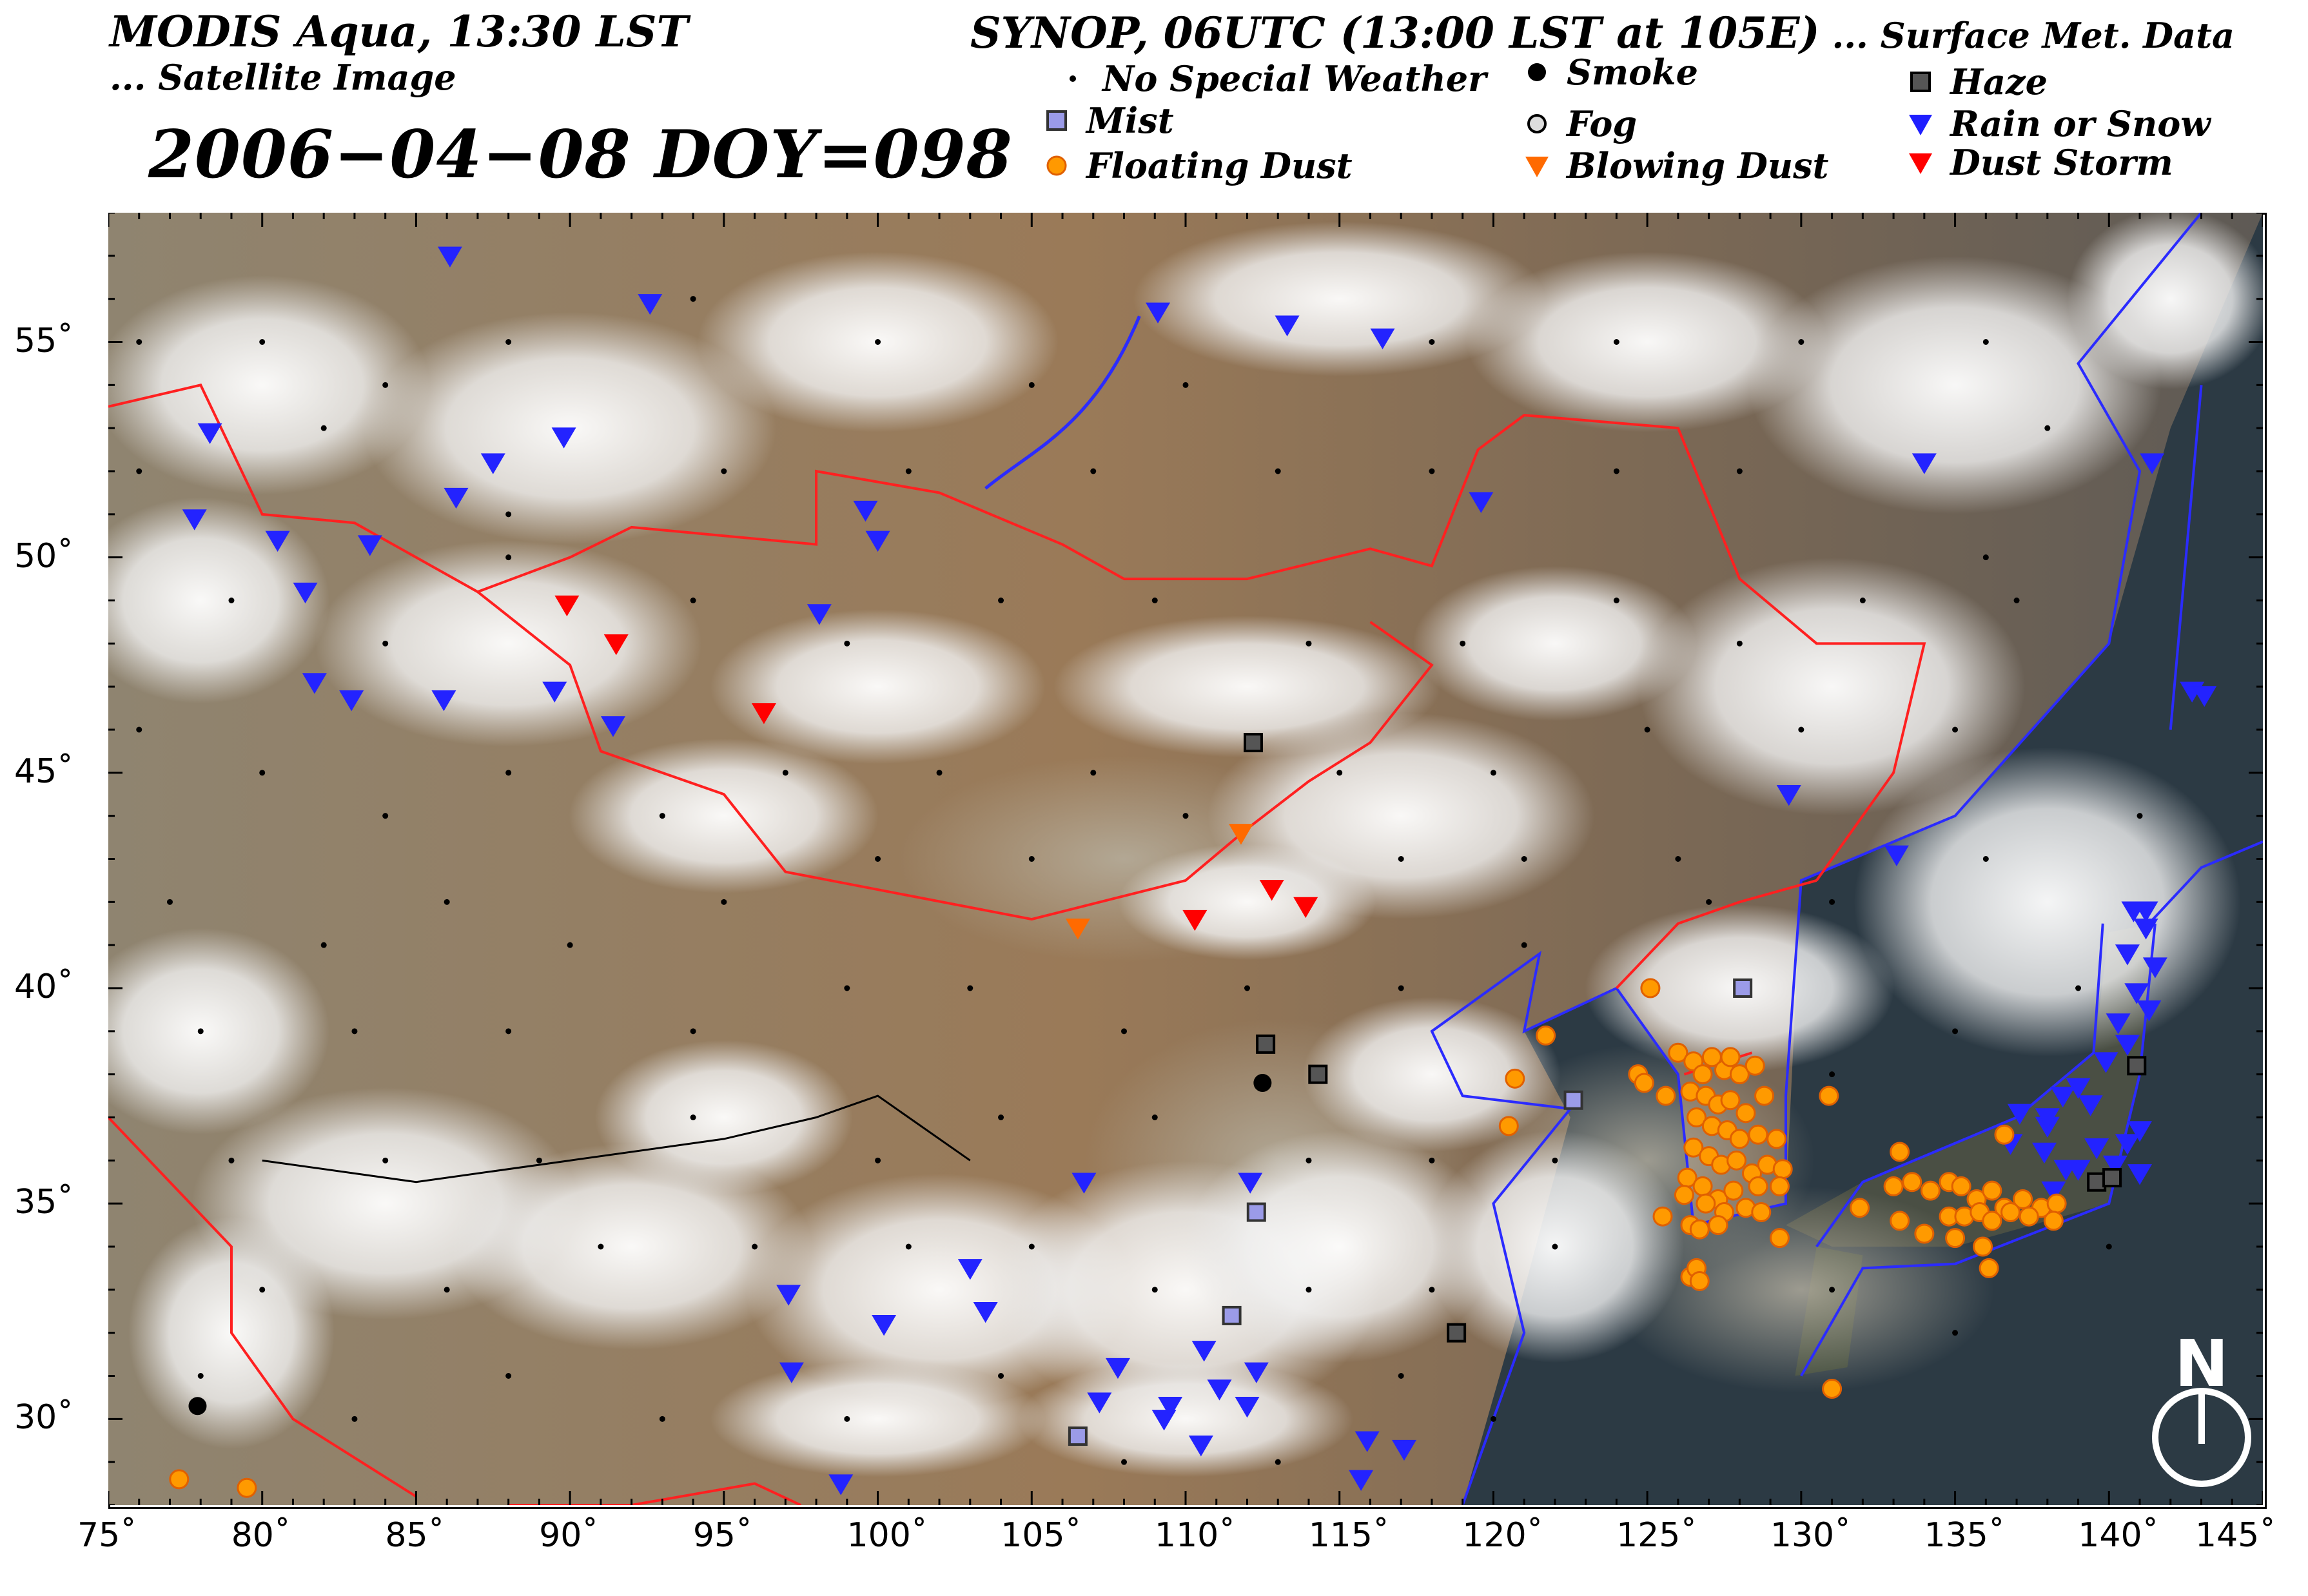 The height and width of the screenshot is (1596, 2308). I want to click on blowing-dust-station, so click(1078, 929).